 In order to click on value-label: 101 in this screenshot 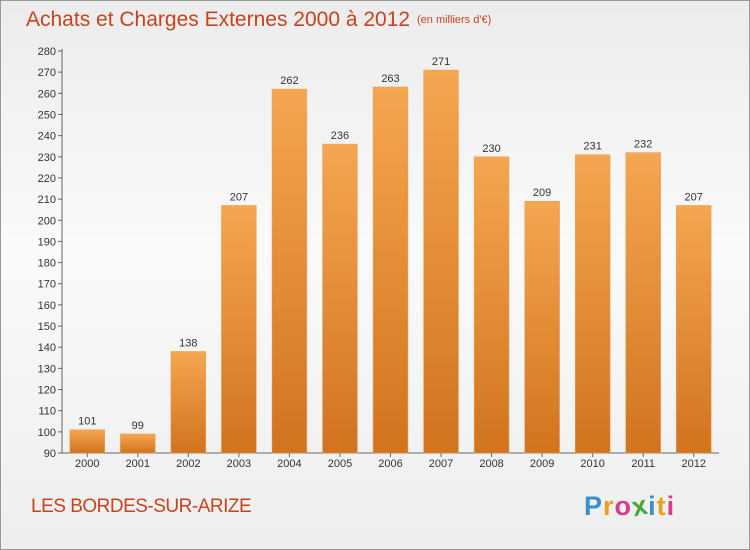, I will do `click(87, 422)`.